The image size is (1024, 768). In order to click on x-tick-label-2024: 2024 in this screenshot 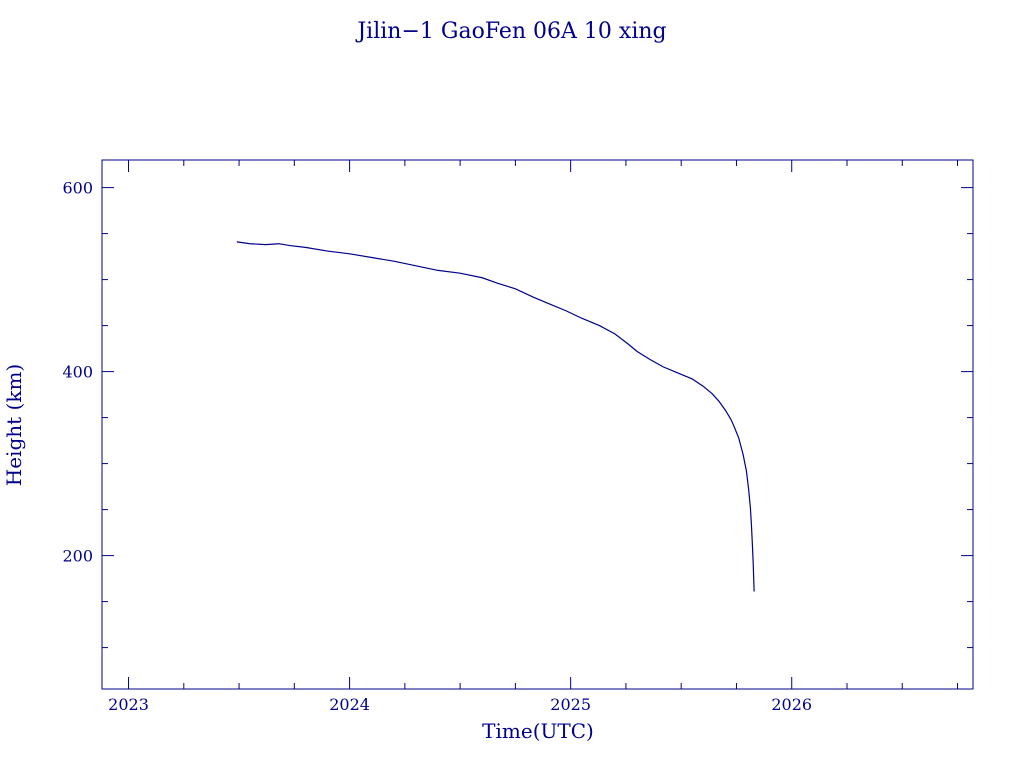, I will do `click(349, 704)`.